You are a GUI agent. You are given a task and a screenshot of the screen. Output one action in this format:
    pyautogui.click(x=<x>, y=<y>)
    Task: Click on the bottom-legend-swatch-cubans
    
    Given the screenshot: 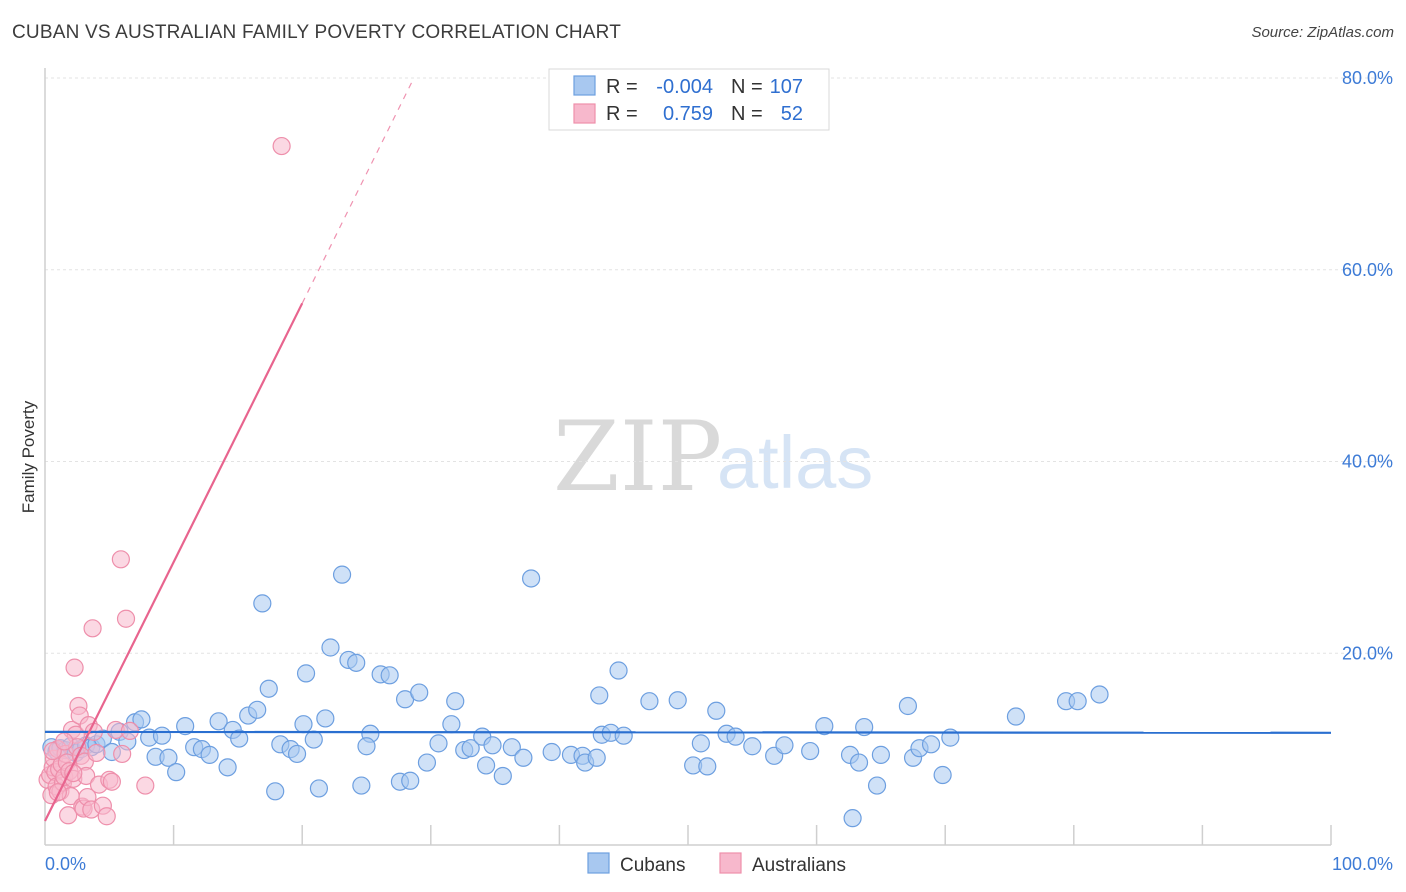 What is the action you would take?
    pyautogui.click(x=598, y=863)
    